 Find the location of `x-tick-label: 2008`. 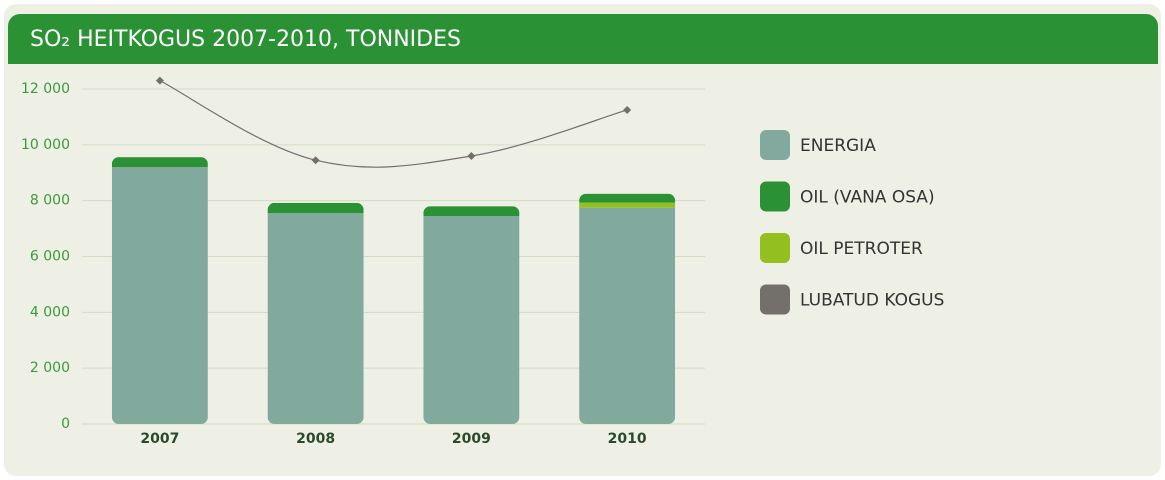

x-tick-label: 2008 is located at coordinates (315, 439).